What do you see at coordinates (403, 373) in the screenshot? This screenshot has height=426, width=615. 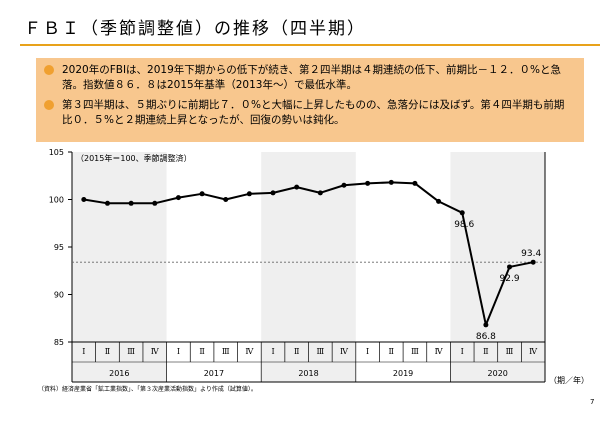 I see `year-tick-label: 2019` at bounding box center [403, 373].